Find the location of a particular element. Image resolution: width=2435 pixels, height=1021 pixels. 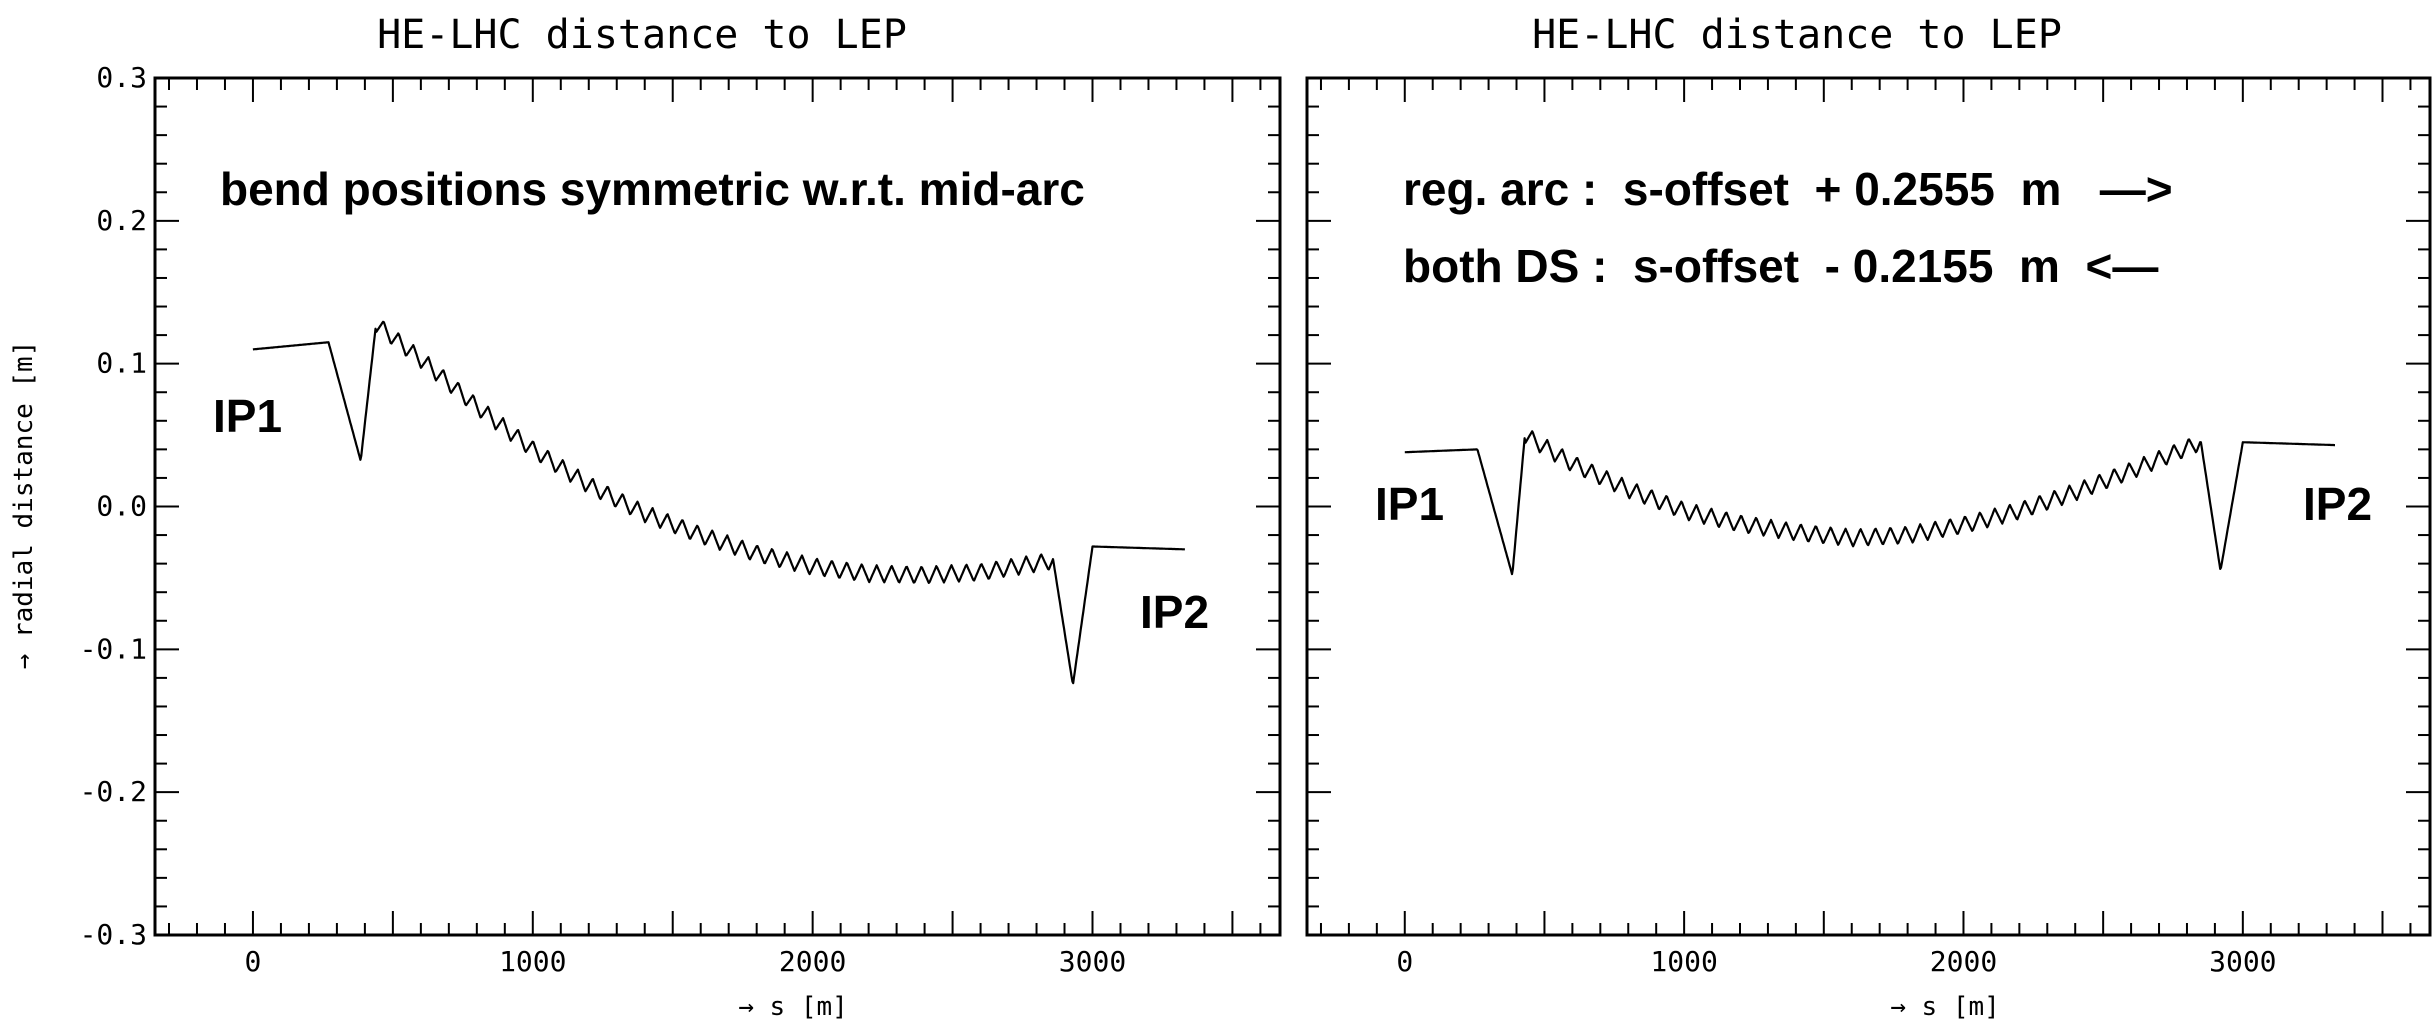

y-axis-label: → radial distance [m] is located at coordinates (24, 505).